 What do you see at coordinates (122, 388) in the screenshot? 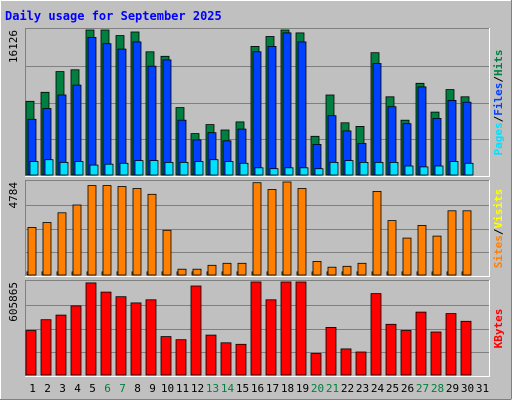
I see `x-tick-label-7: 7` at bounding box center [122, 388].